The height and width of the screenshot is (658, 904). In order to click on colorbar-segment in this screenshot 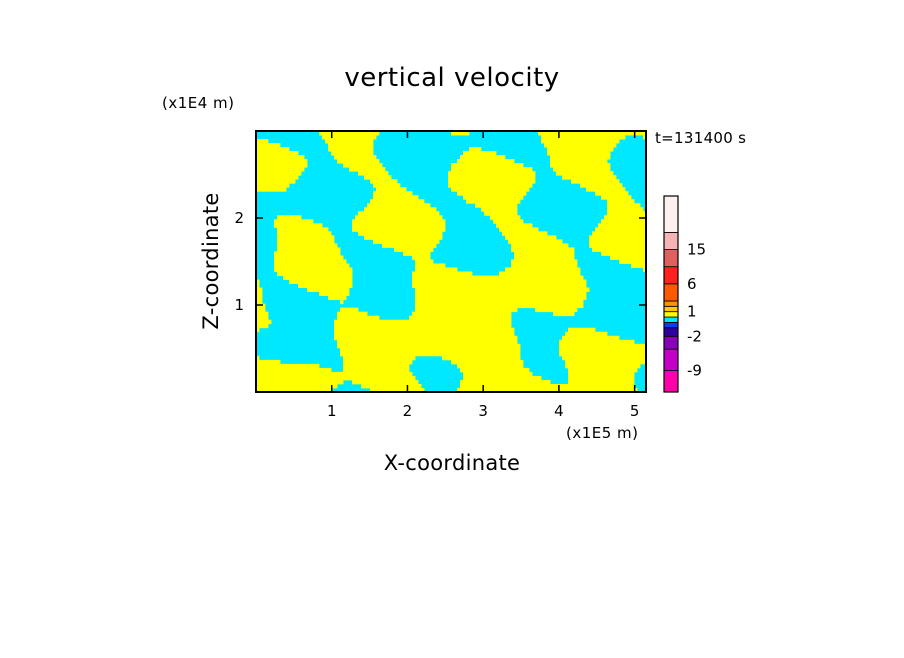, I will do `click(671, 275)`.